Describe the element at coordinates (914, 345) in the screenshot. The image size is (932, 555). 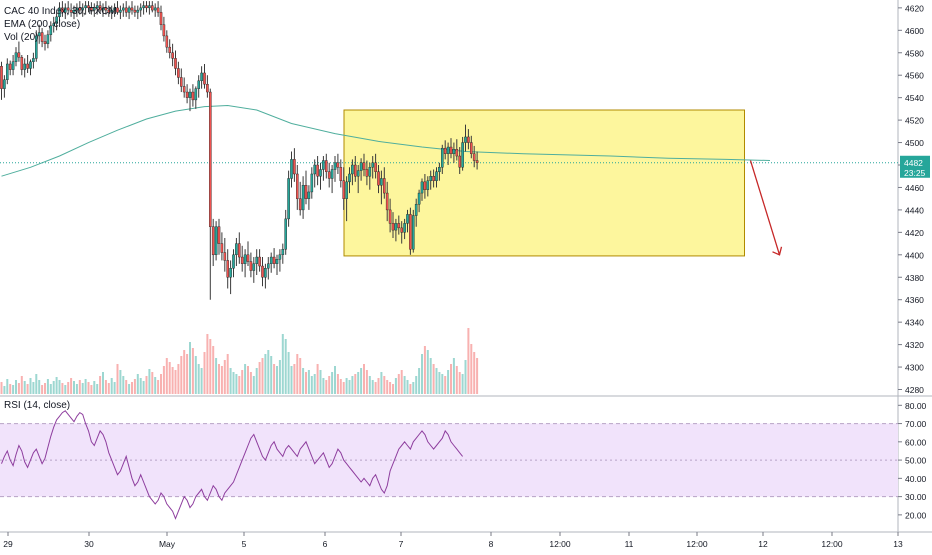
I see `price-tick-label: 4320` at that location.